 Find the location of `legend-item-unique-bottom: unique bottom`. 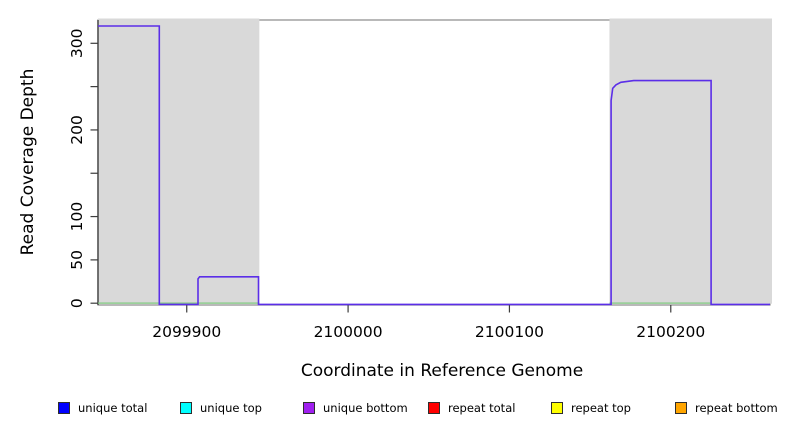

legend-item-unique-bottom: unique bottom is located at coordinates (355, 408).